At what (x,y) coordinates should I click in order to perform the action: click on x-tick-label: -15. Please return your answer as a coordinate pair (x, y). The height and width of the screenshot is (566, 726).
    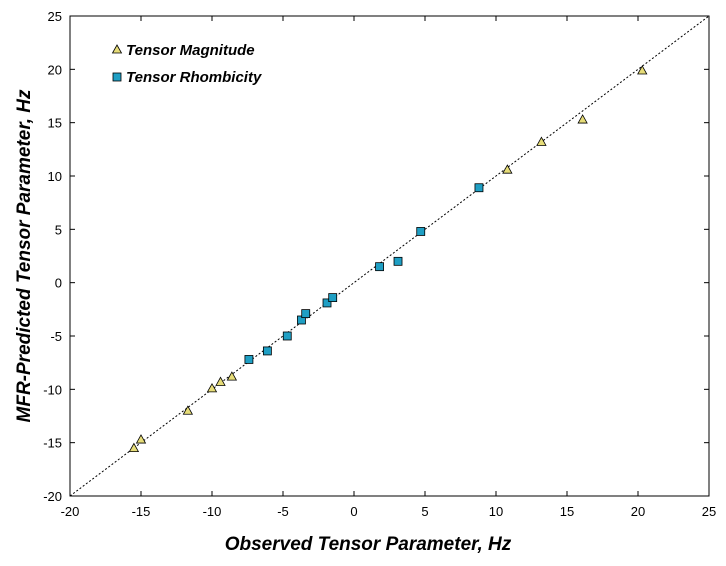
    Looking at the image, I should click on (141, 511).